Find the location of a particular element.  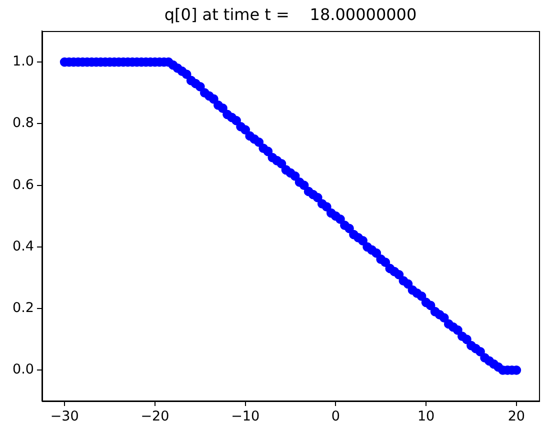

x-tick-label: 20 is located at coordinates (517, 416).